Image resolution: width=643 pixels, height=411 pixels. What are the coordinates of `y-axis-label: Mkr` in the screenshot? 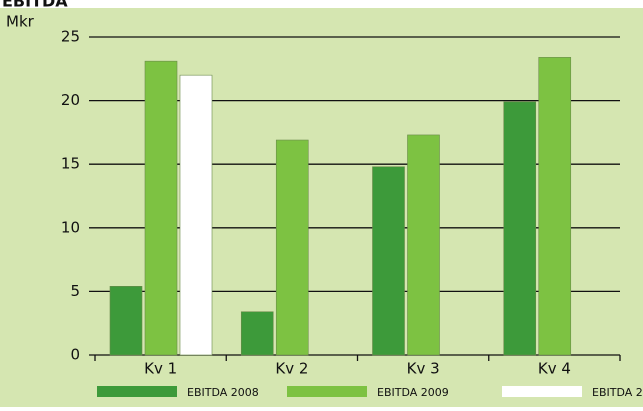 It's located at (20, 22).